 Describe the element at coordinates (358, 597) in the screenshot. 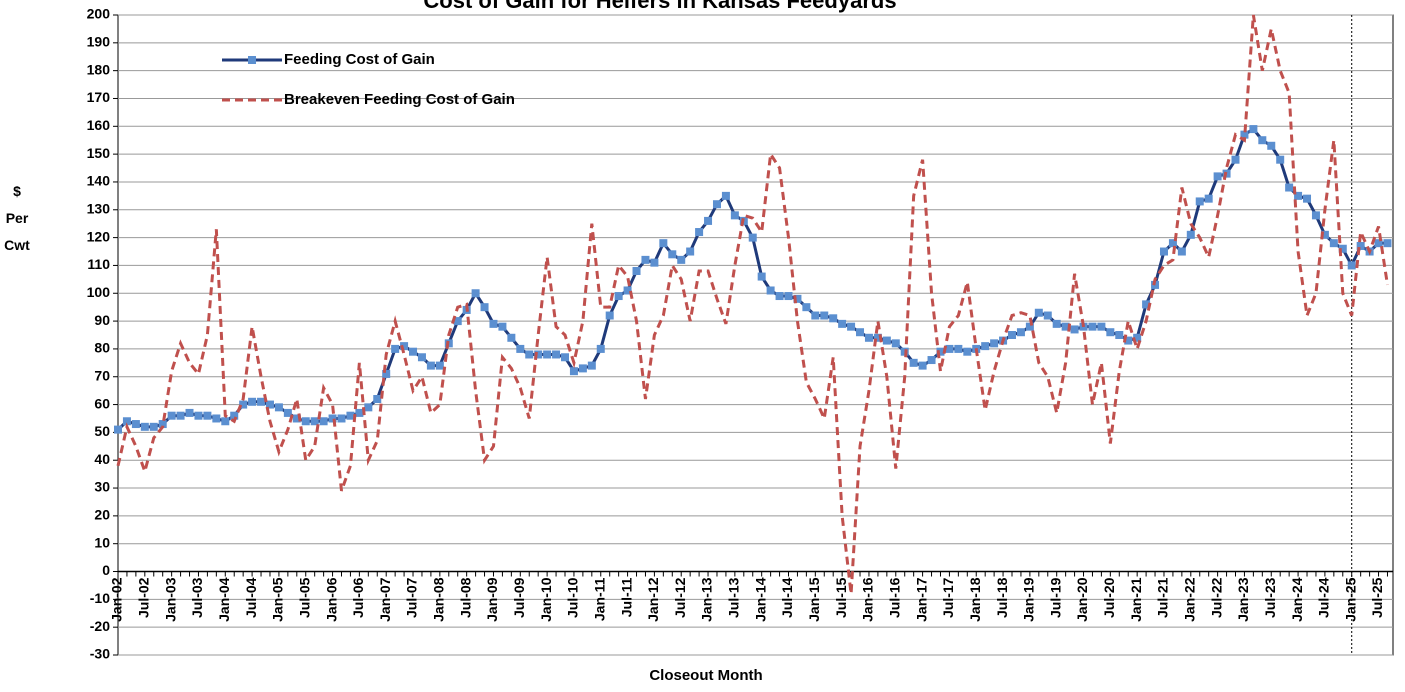

I see `x-tick-label: Jul-06` at that location.